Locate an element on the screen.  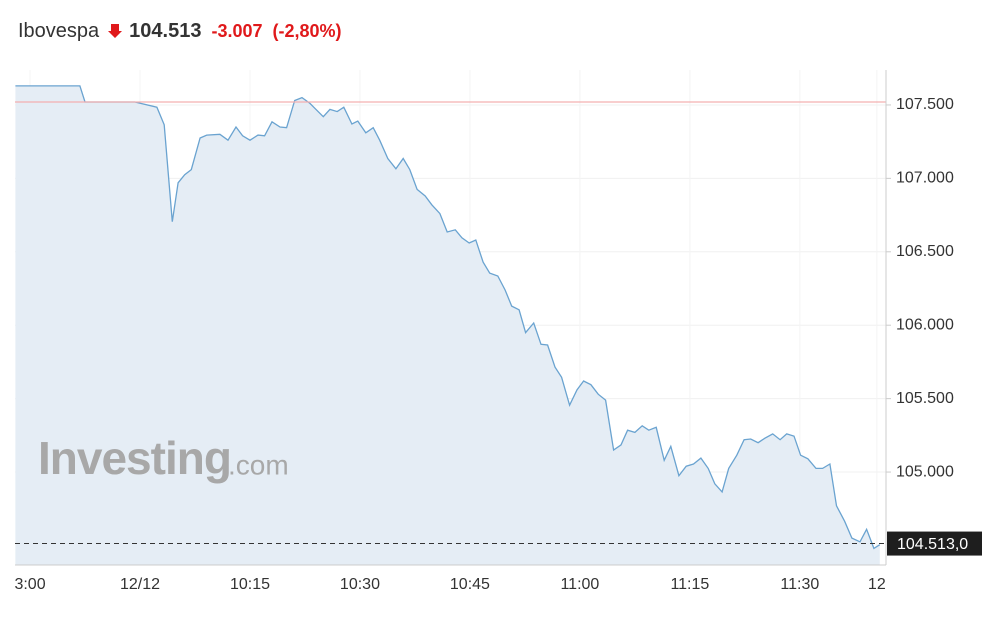
watermark-suffix: .com is located at coordinates (258, 464).